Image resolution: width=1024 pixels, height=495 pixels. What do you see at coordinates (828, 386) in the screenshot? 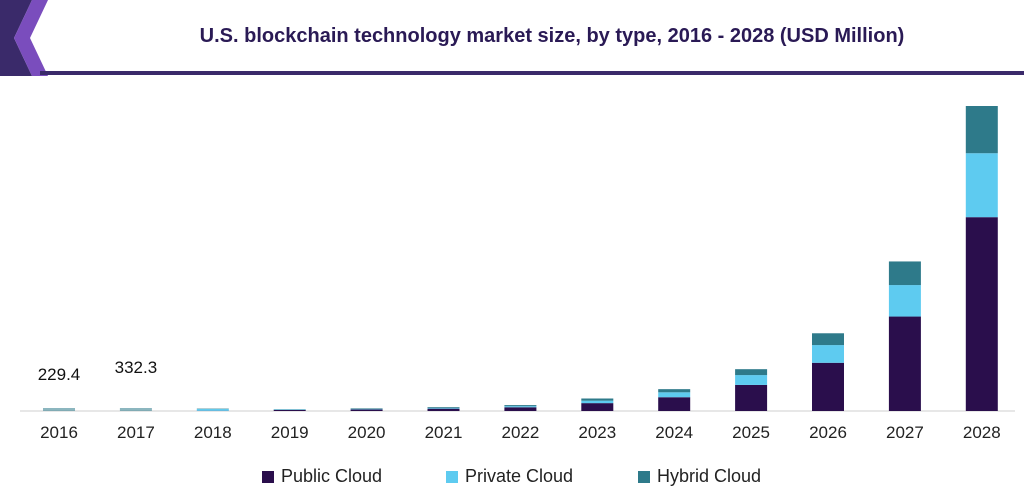
I see `bar-segment-public-cloud-2026` at bounding box center [828, 386].